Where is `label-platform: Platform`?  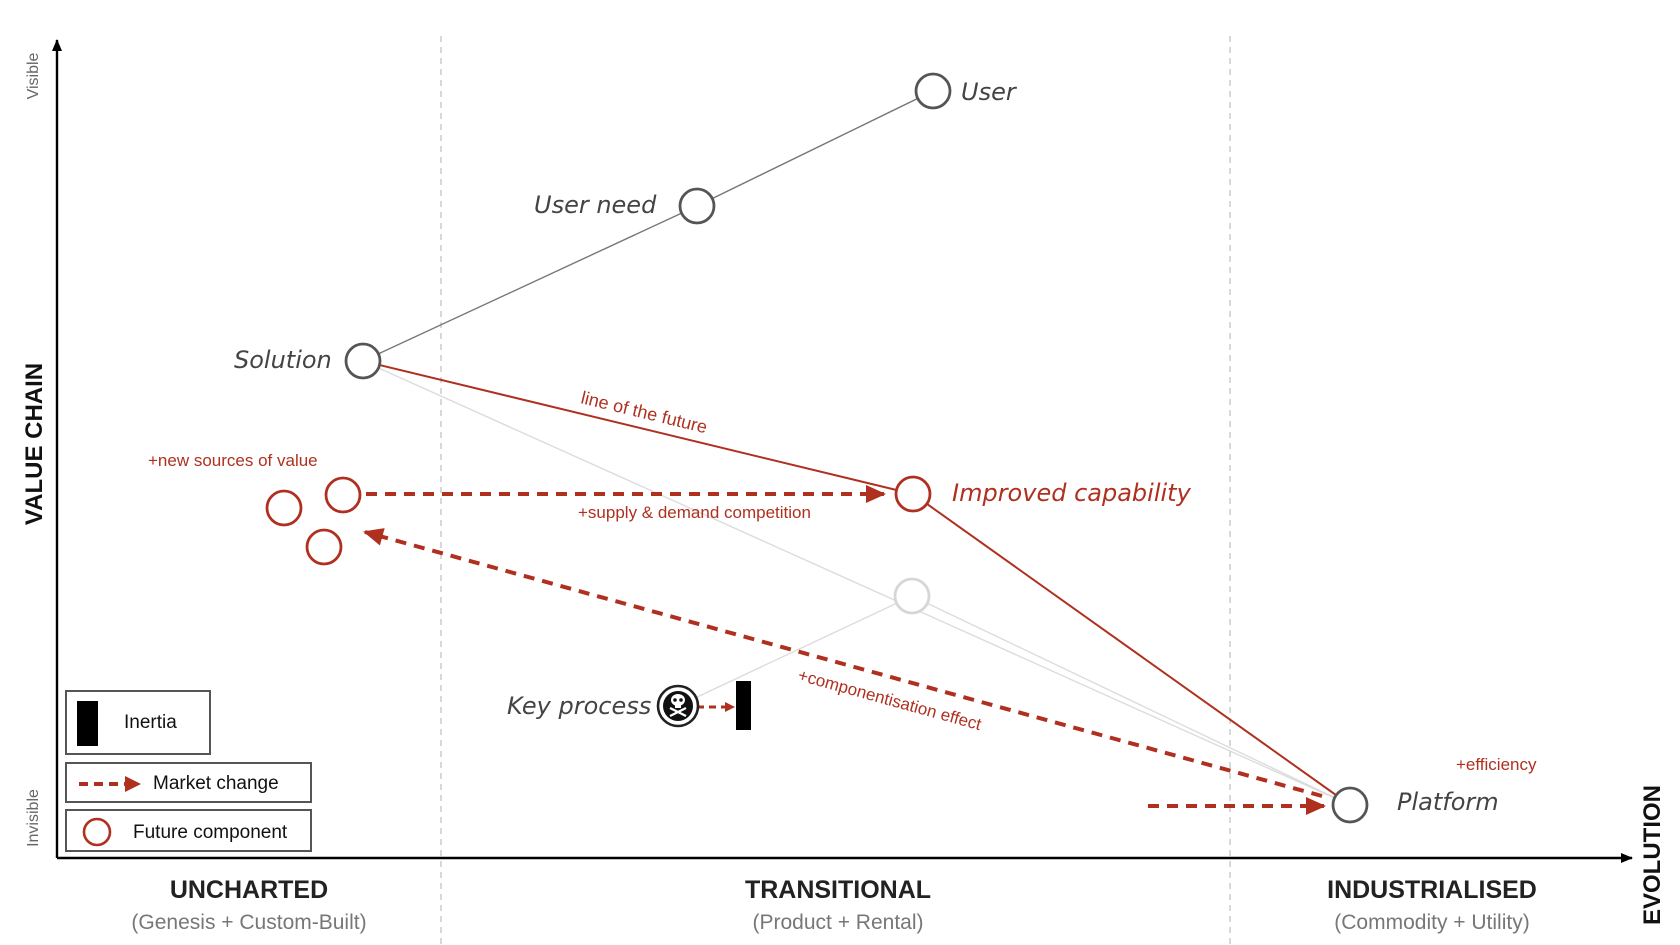 label-platform: Platform is located at coordinates (1448, 802).